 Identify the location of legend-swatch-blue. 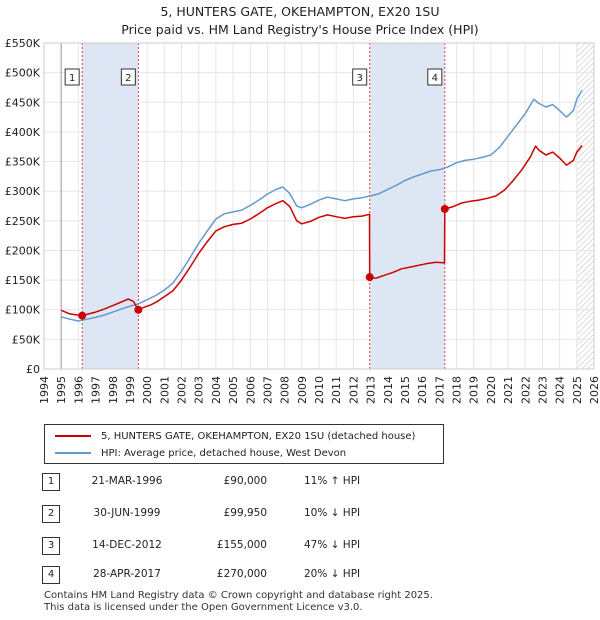
(73, 453).